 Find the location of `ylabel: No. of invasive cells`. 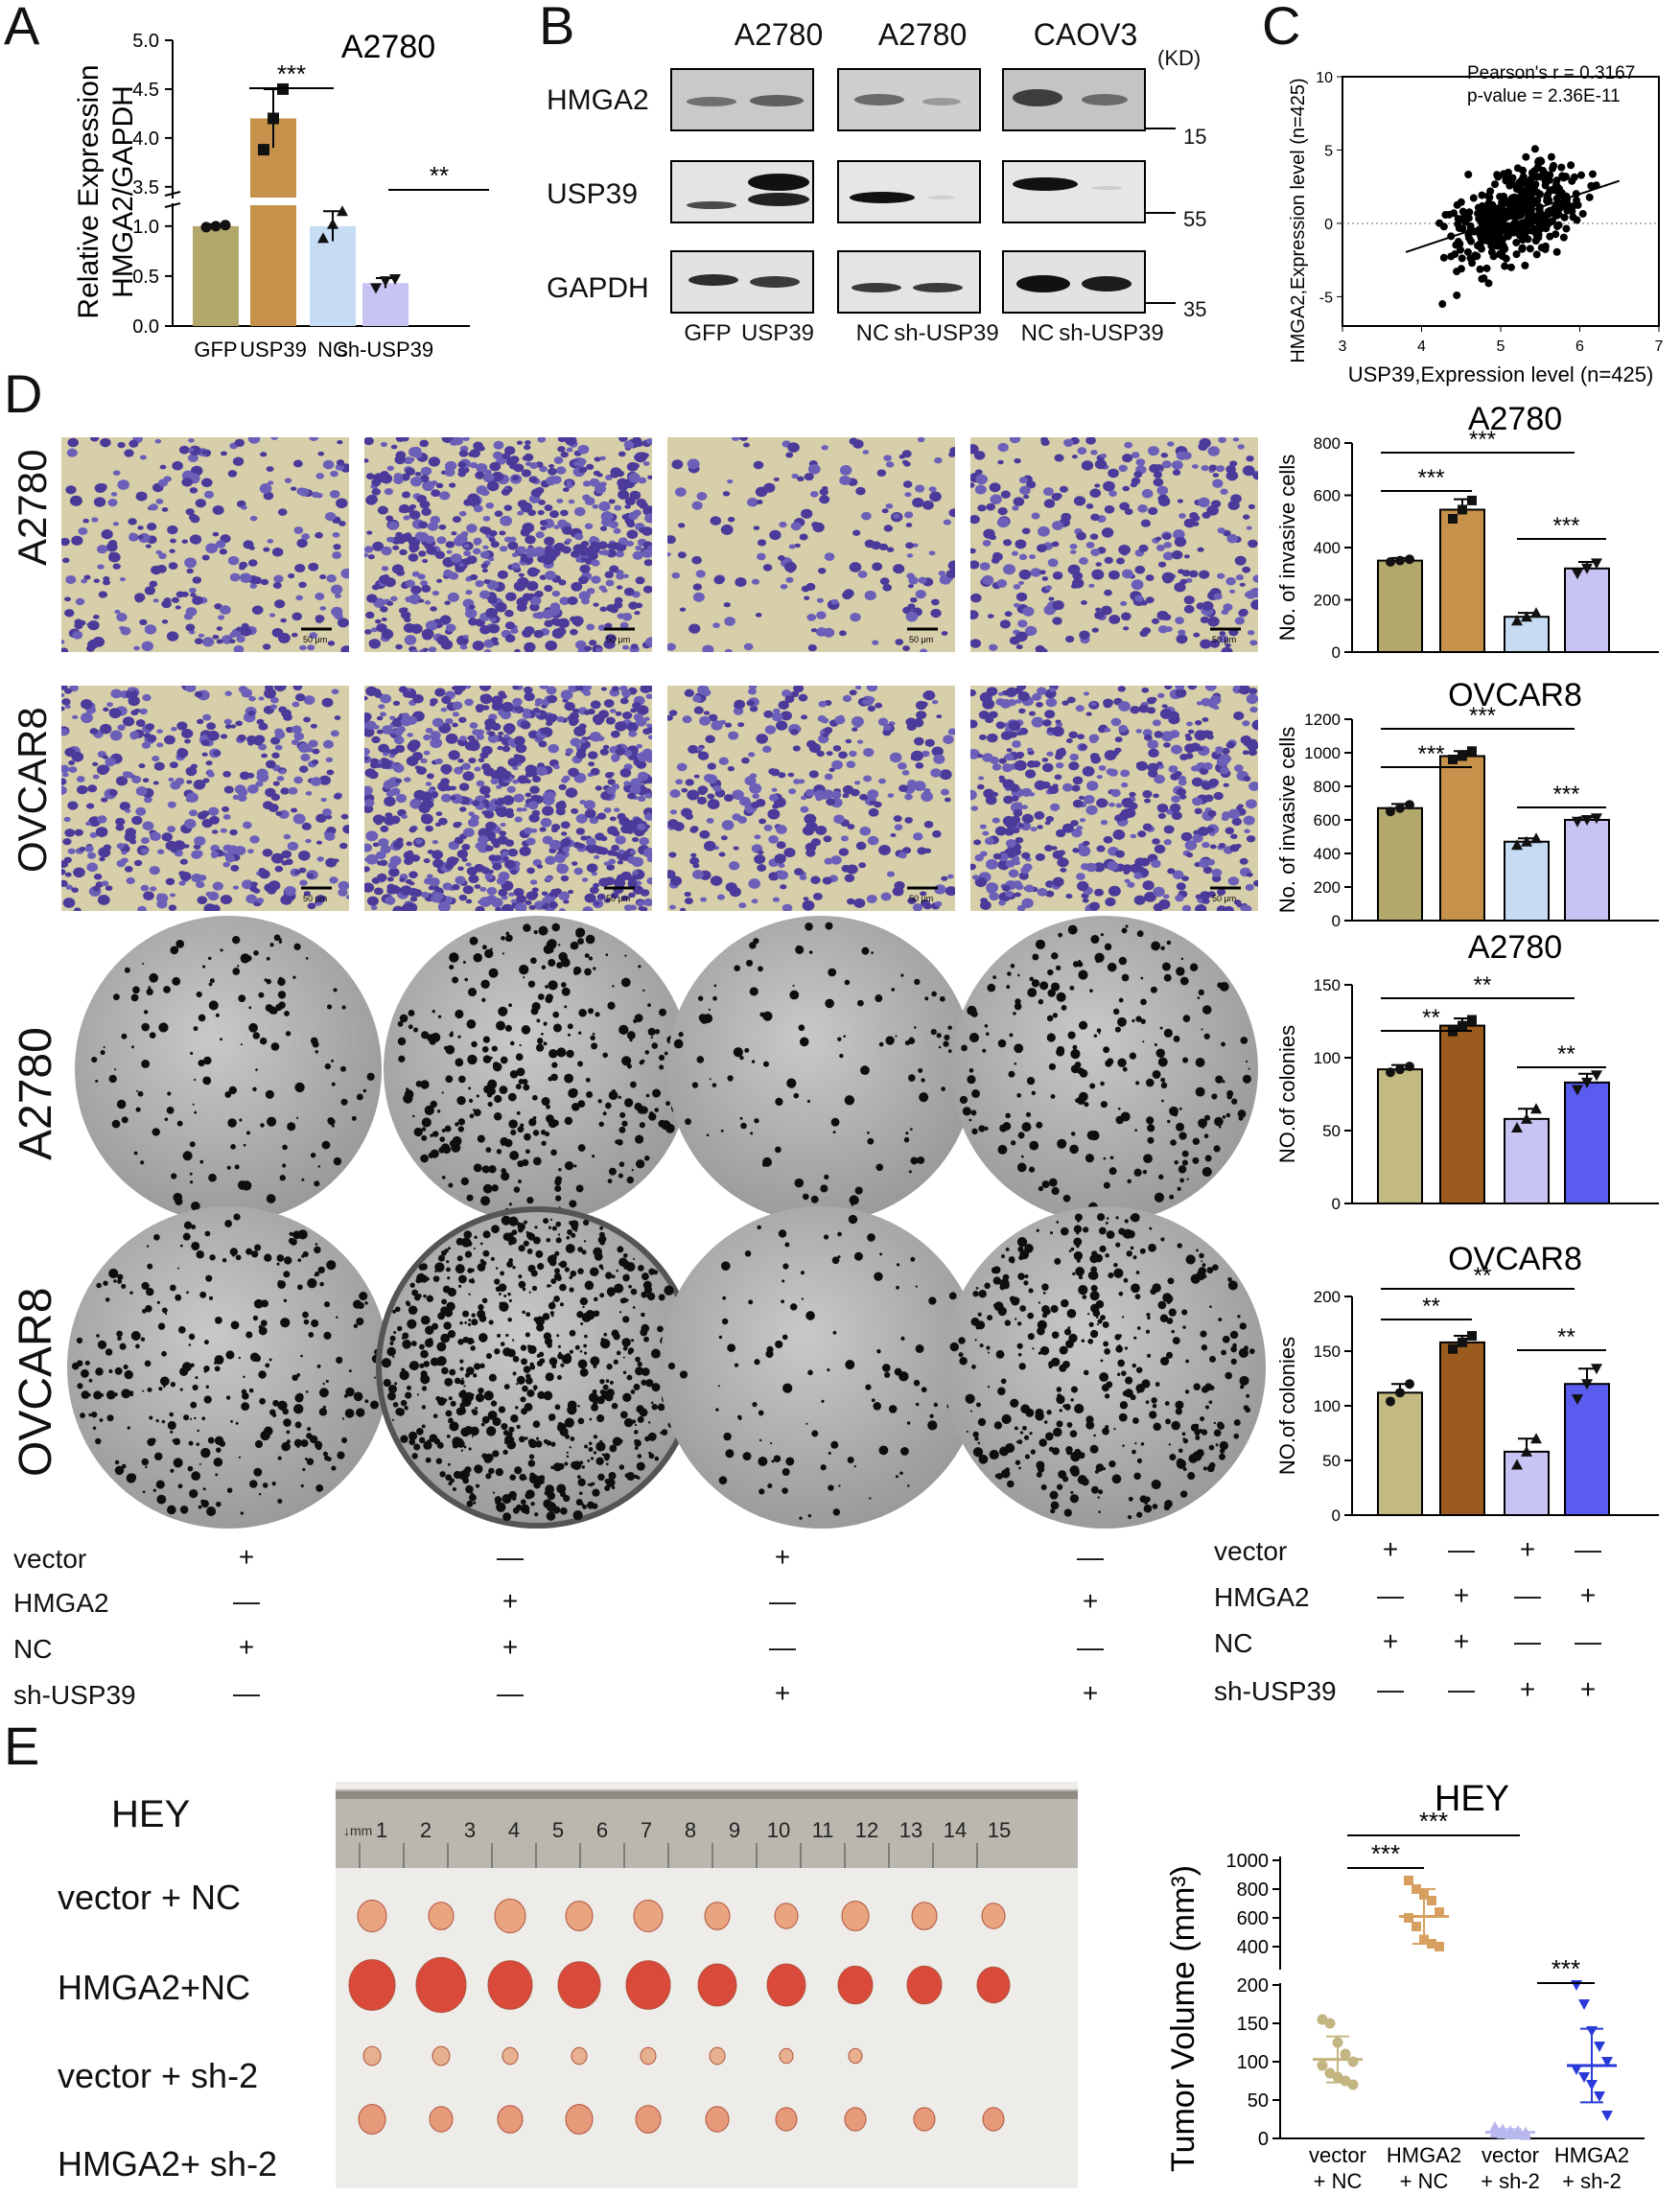

ylabel: No. of invasive cells is located at coordinates (1287, 820).